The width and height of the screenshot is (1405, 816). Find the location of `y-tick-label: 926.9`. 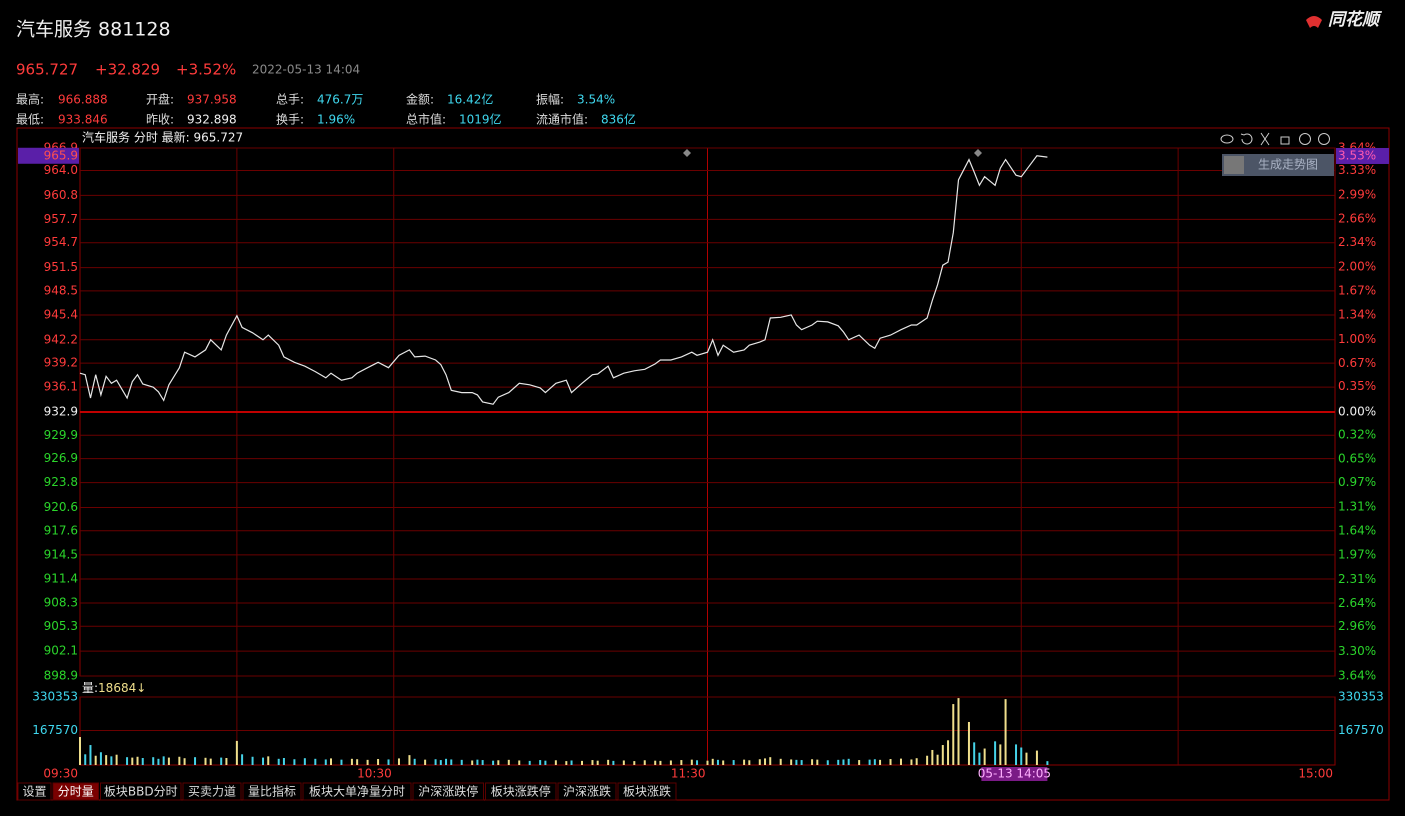

y-tick-label: 926.9 is located at coordinates (61, 458).